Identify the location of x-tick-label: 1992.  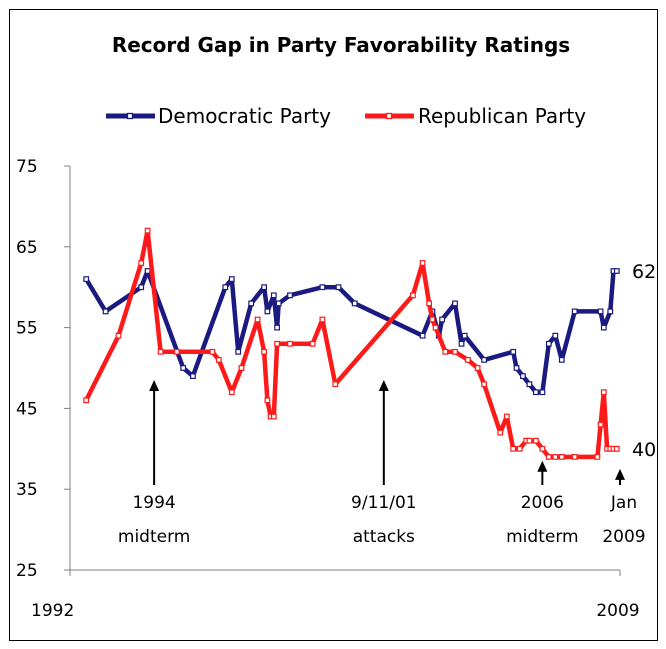
(52, 611).